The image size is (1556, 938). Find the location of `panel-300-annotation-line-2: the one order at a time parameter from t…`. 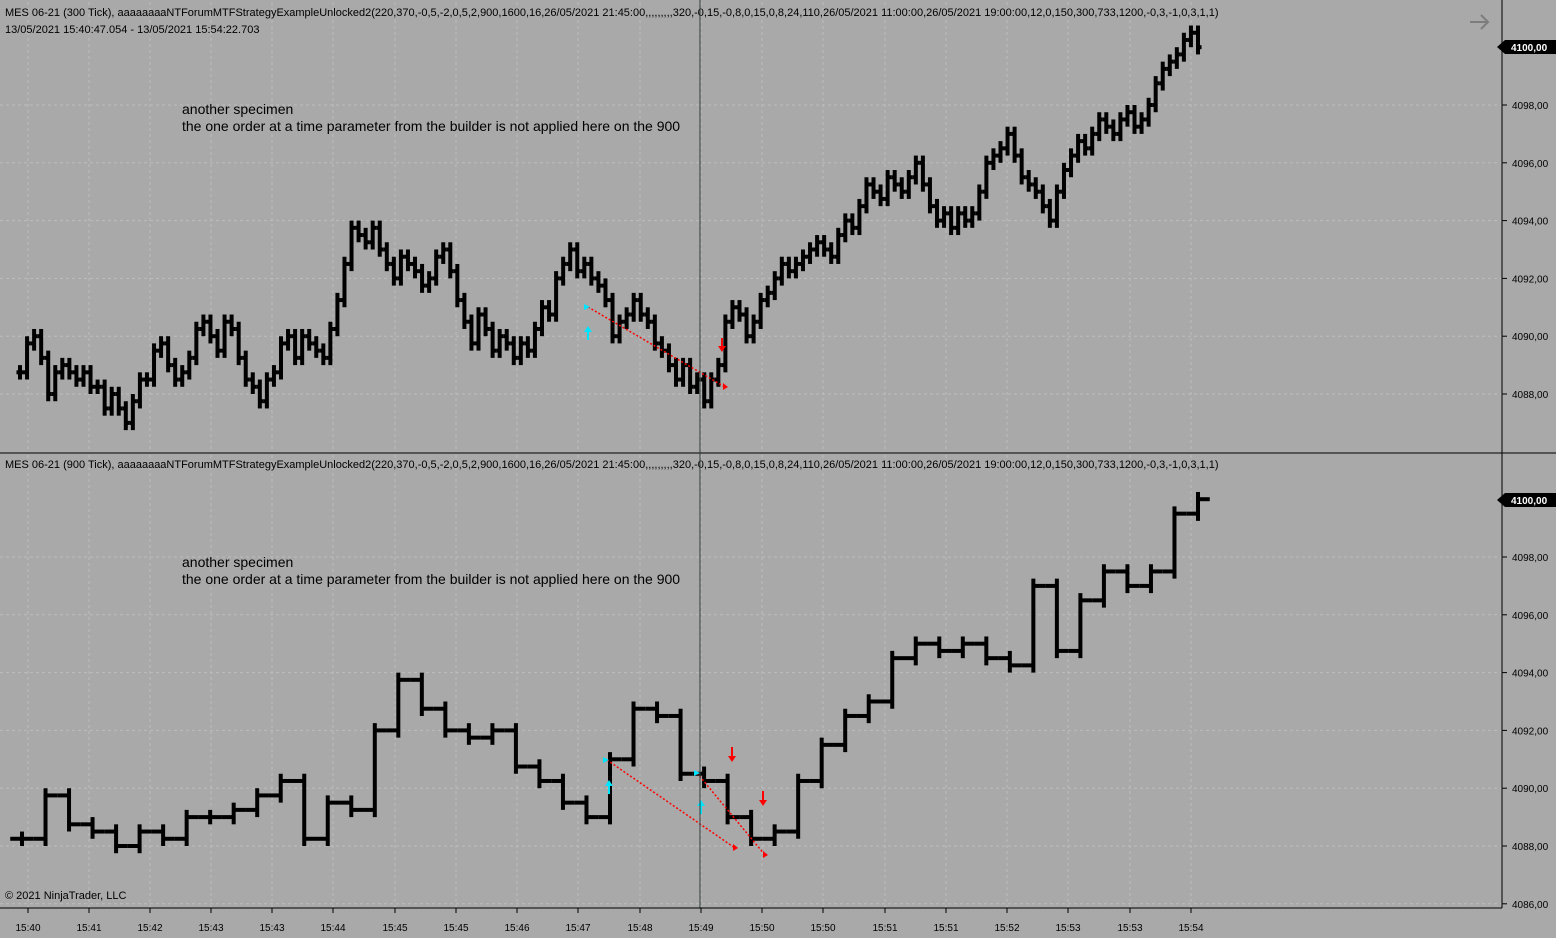

panel-300-annotation-line-2: the one order at a time parameter from t… is located at coordinates (431, 126).